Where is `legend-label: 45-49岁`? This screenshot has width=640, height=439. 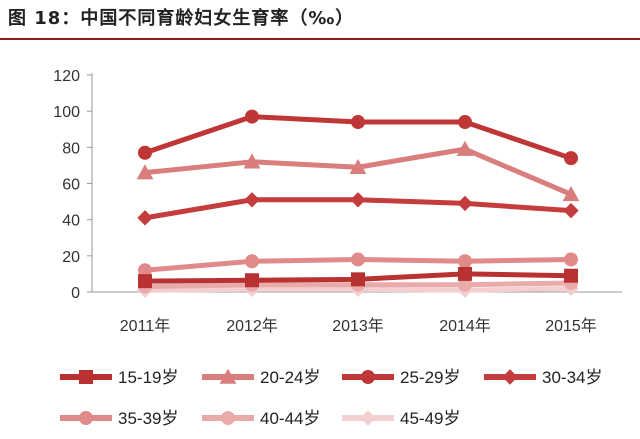 legend-label: 45-49岁 is located at coordinates (430, 418).